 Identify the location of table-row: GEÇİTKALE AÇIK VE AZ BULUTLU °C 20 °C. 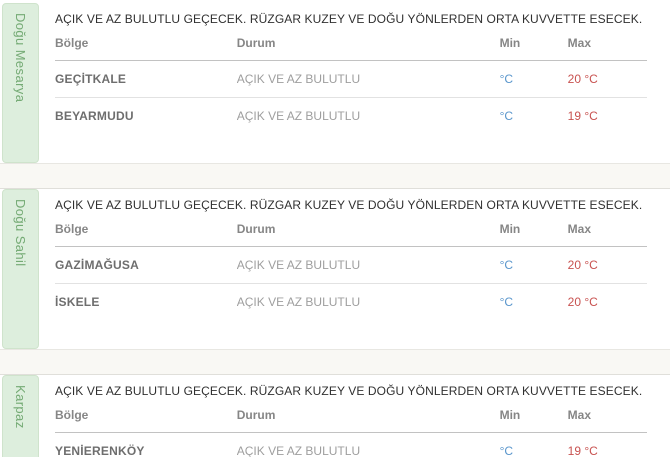
(351, 79).